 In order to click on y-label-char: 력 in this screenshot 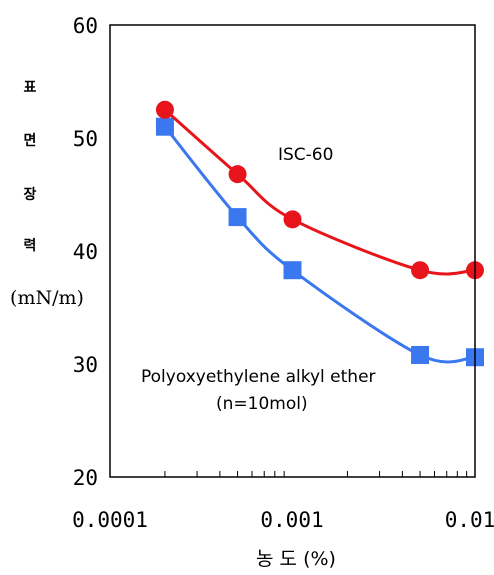, I will do `click(30, 246)`.